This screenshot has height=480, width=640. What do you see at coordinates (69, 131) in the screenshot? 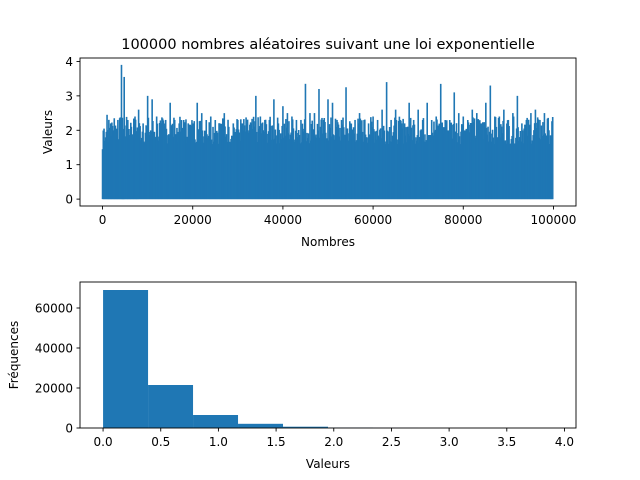
I see `top-y-tick-label: 2` at bounding box center [69, 131].